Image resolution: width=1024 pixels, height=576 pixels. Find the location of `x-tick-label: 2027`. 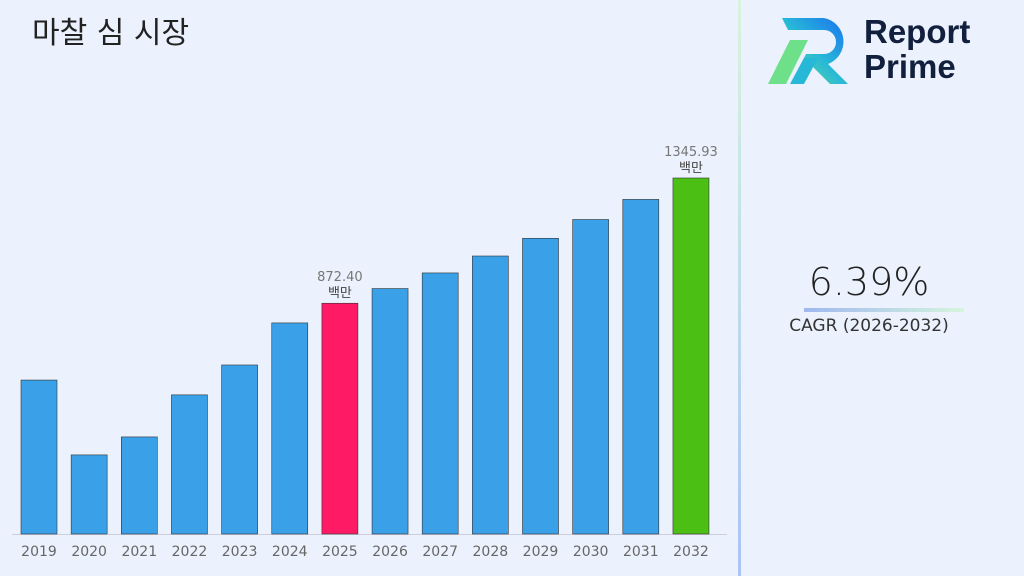

x-tick-label: 2027 is located at coordinates (440, 552).